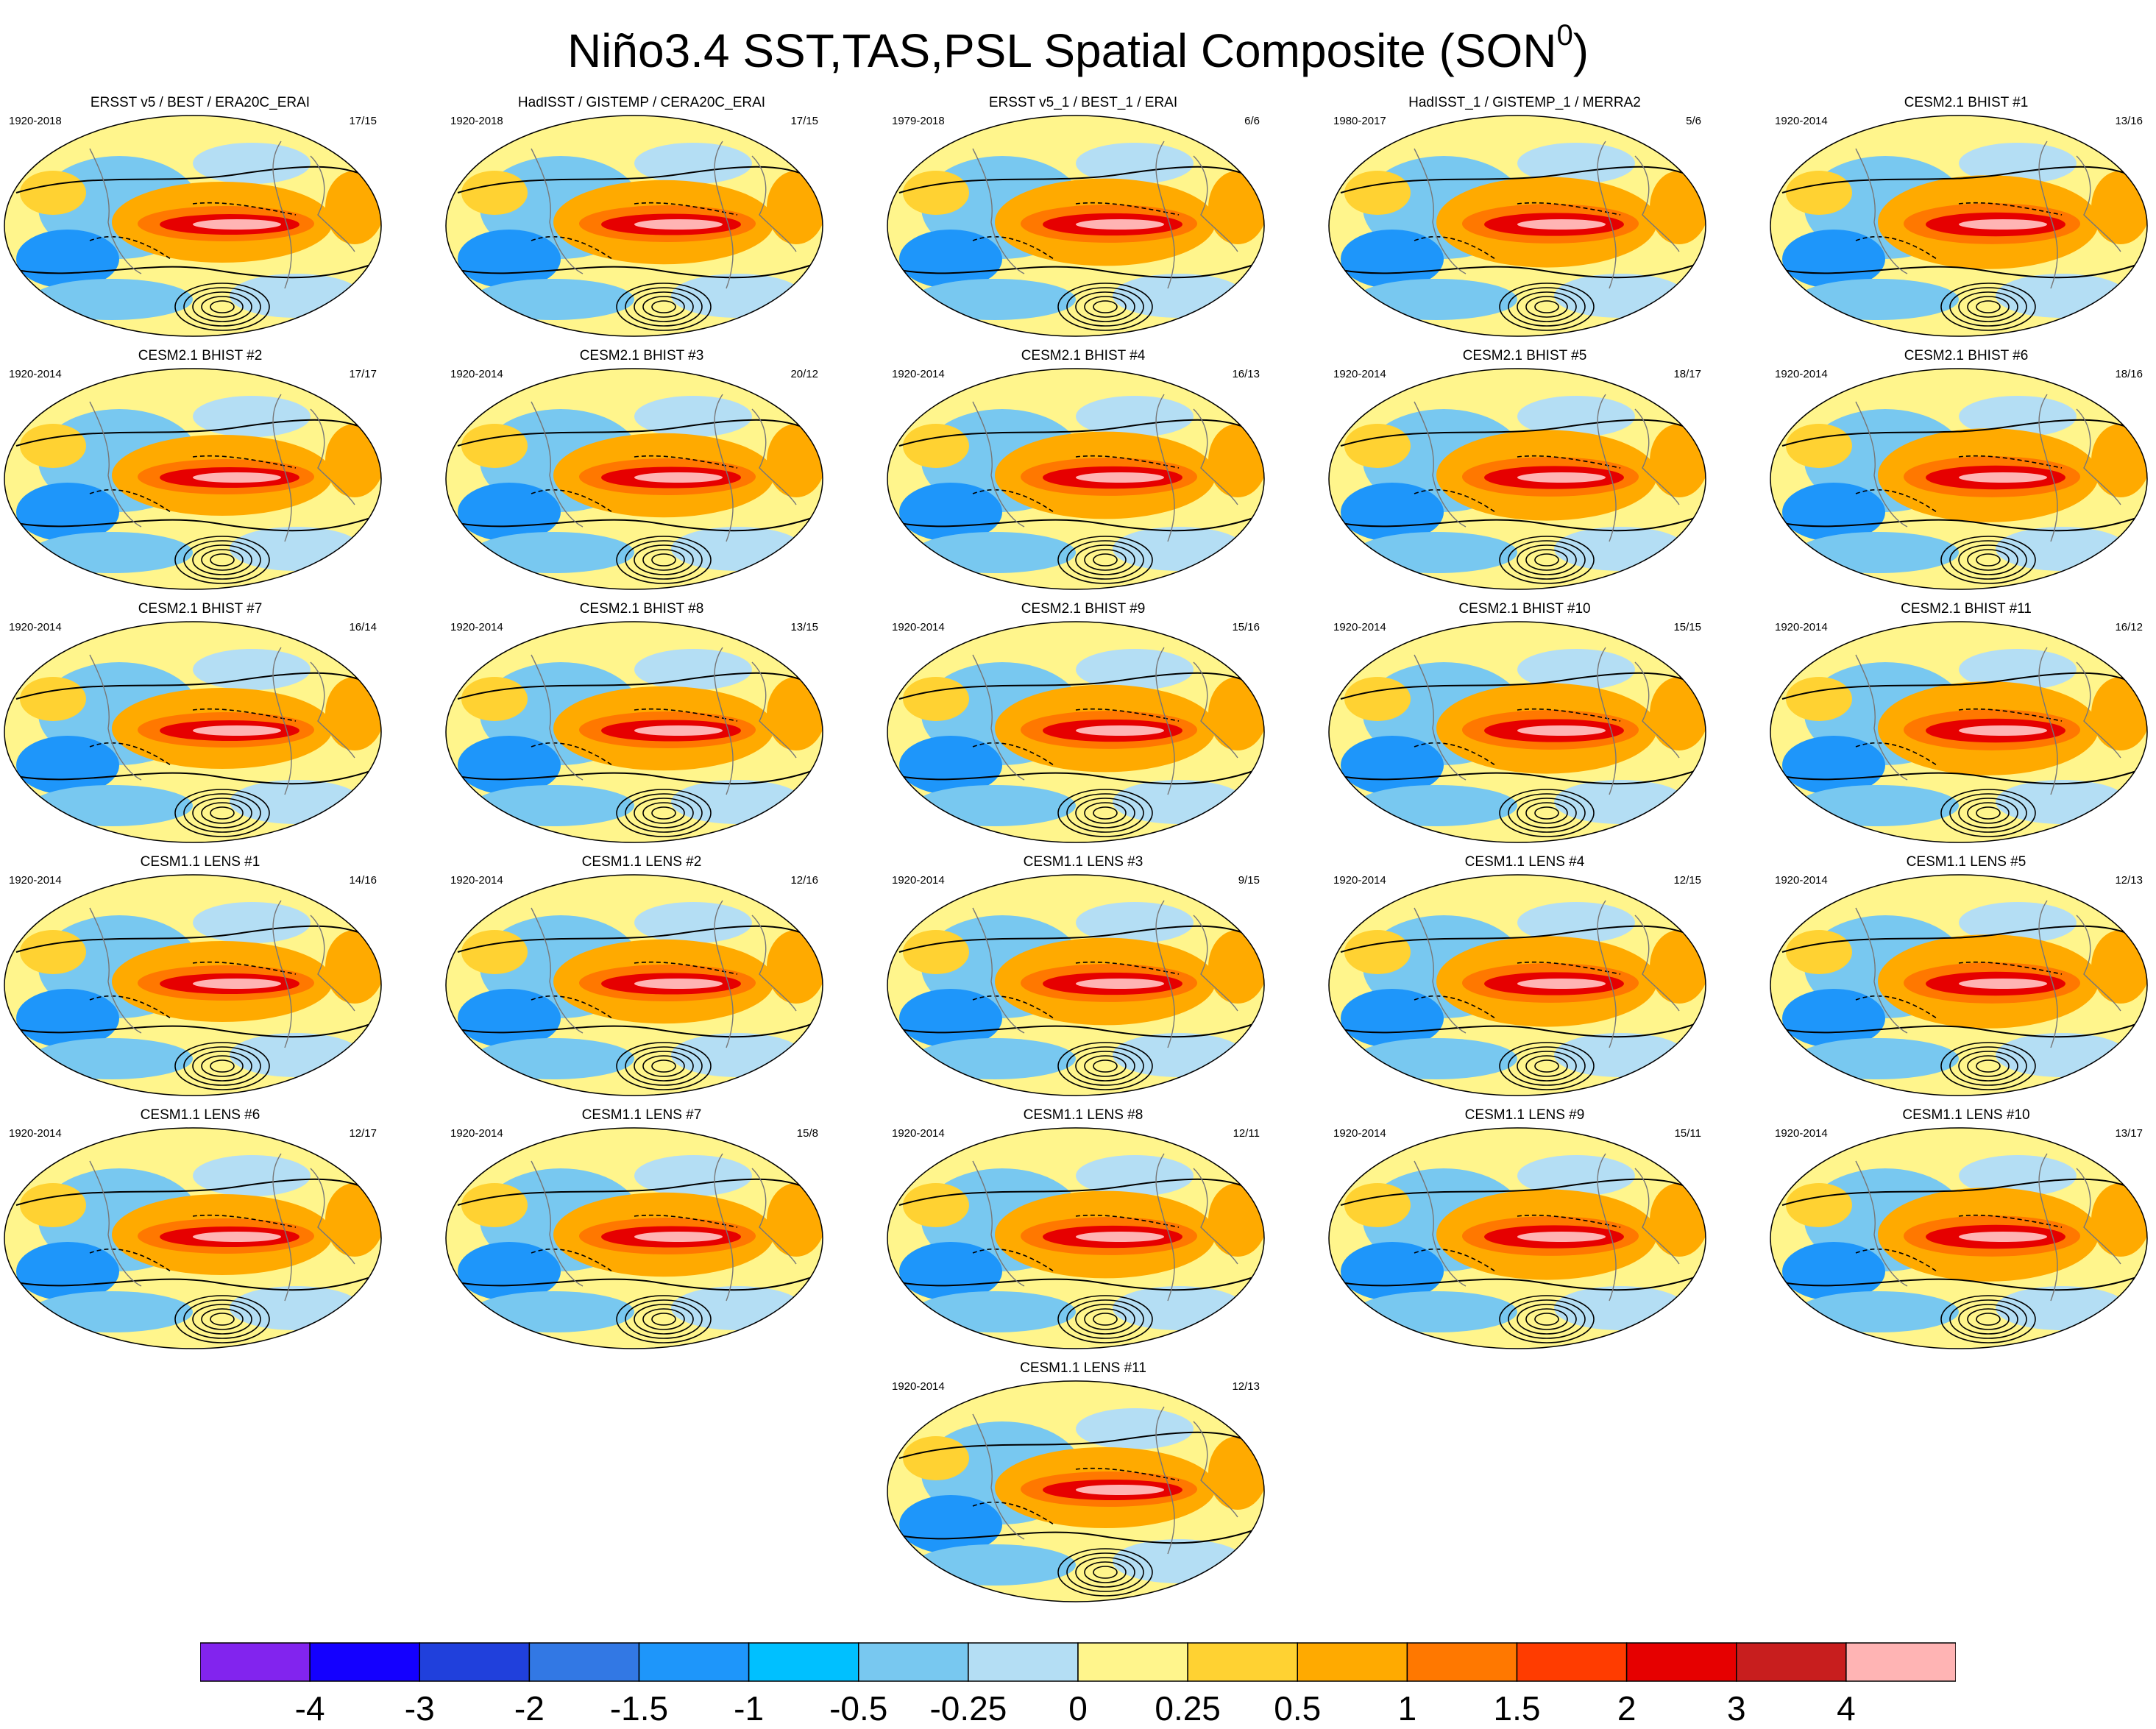 This screenshot has width=2156, height=1729. I want to click on panel-years: 1920-2018, so click(35, 121).